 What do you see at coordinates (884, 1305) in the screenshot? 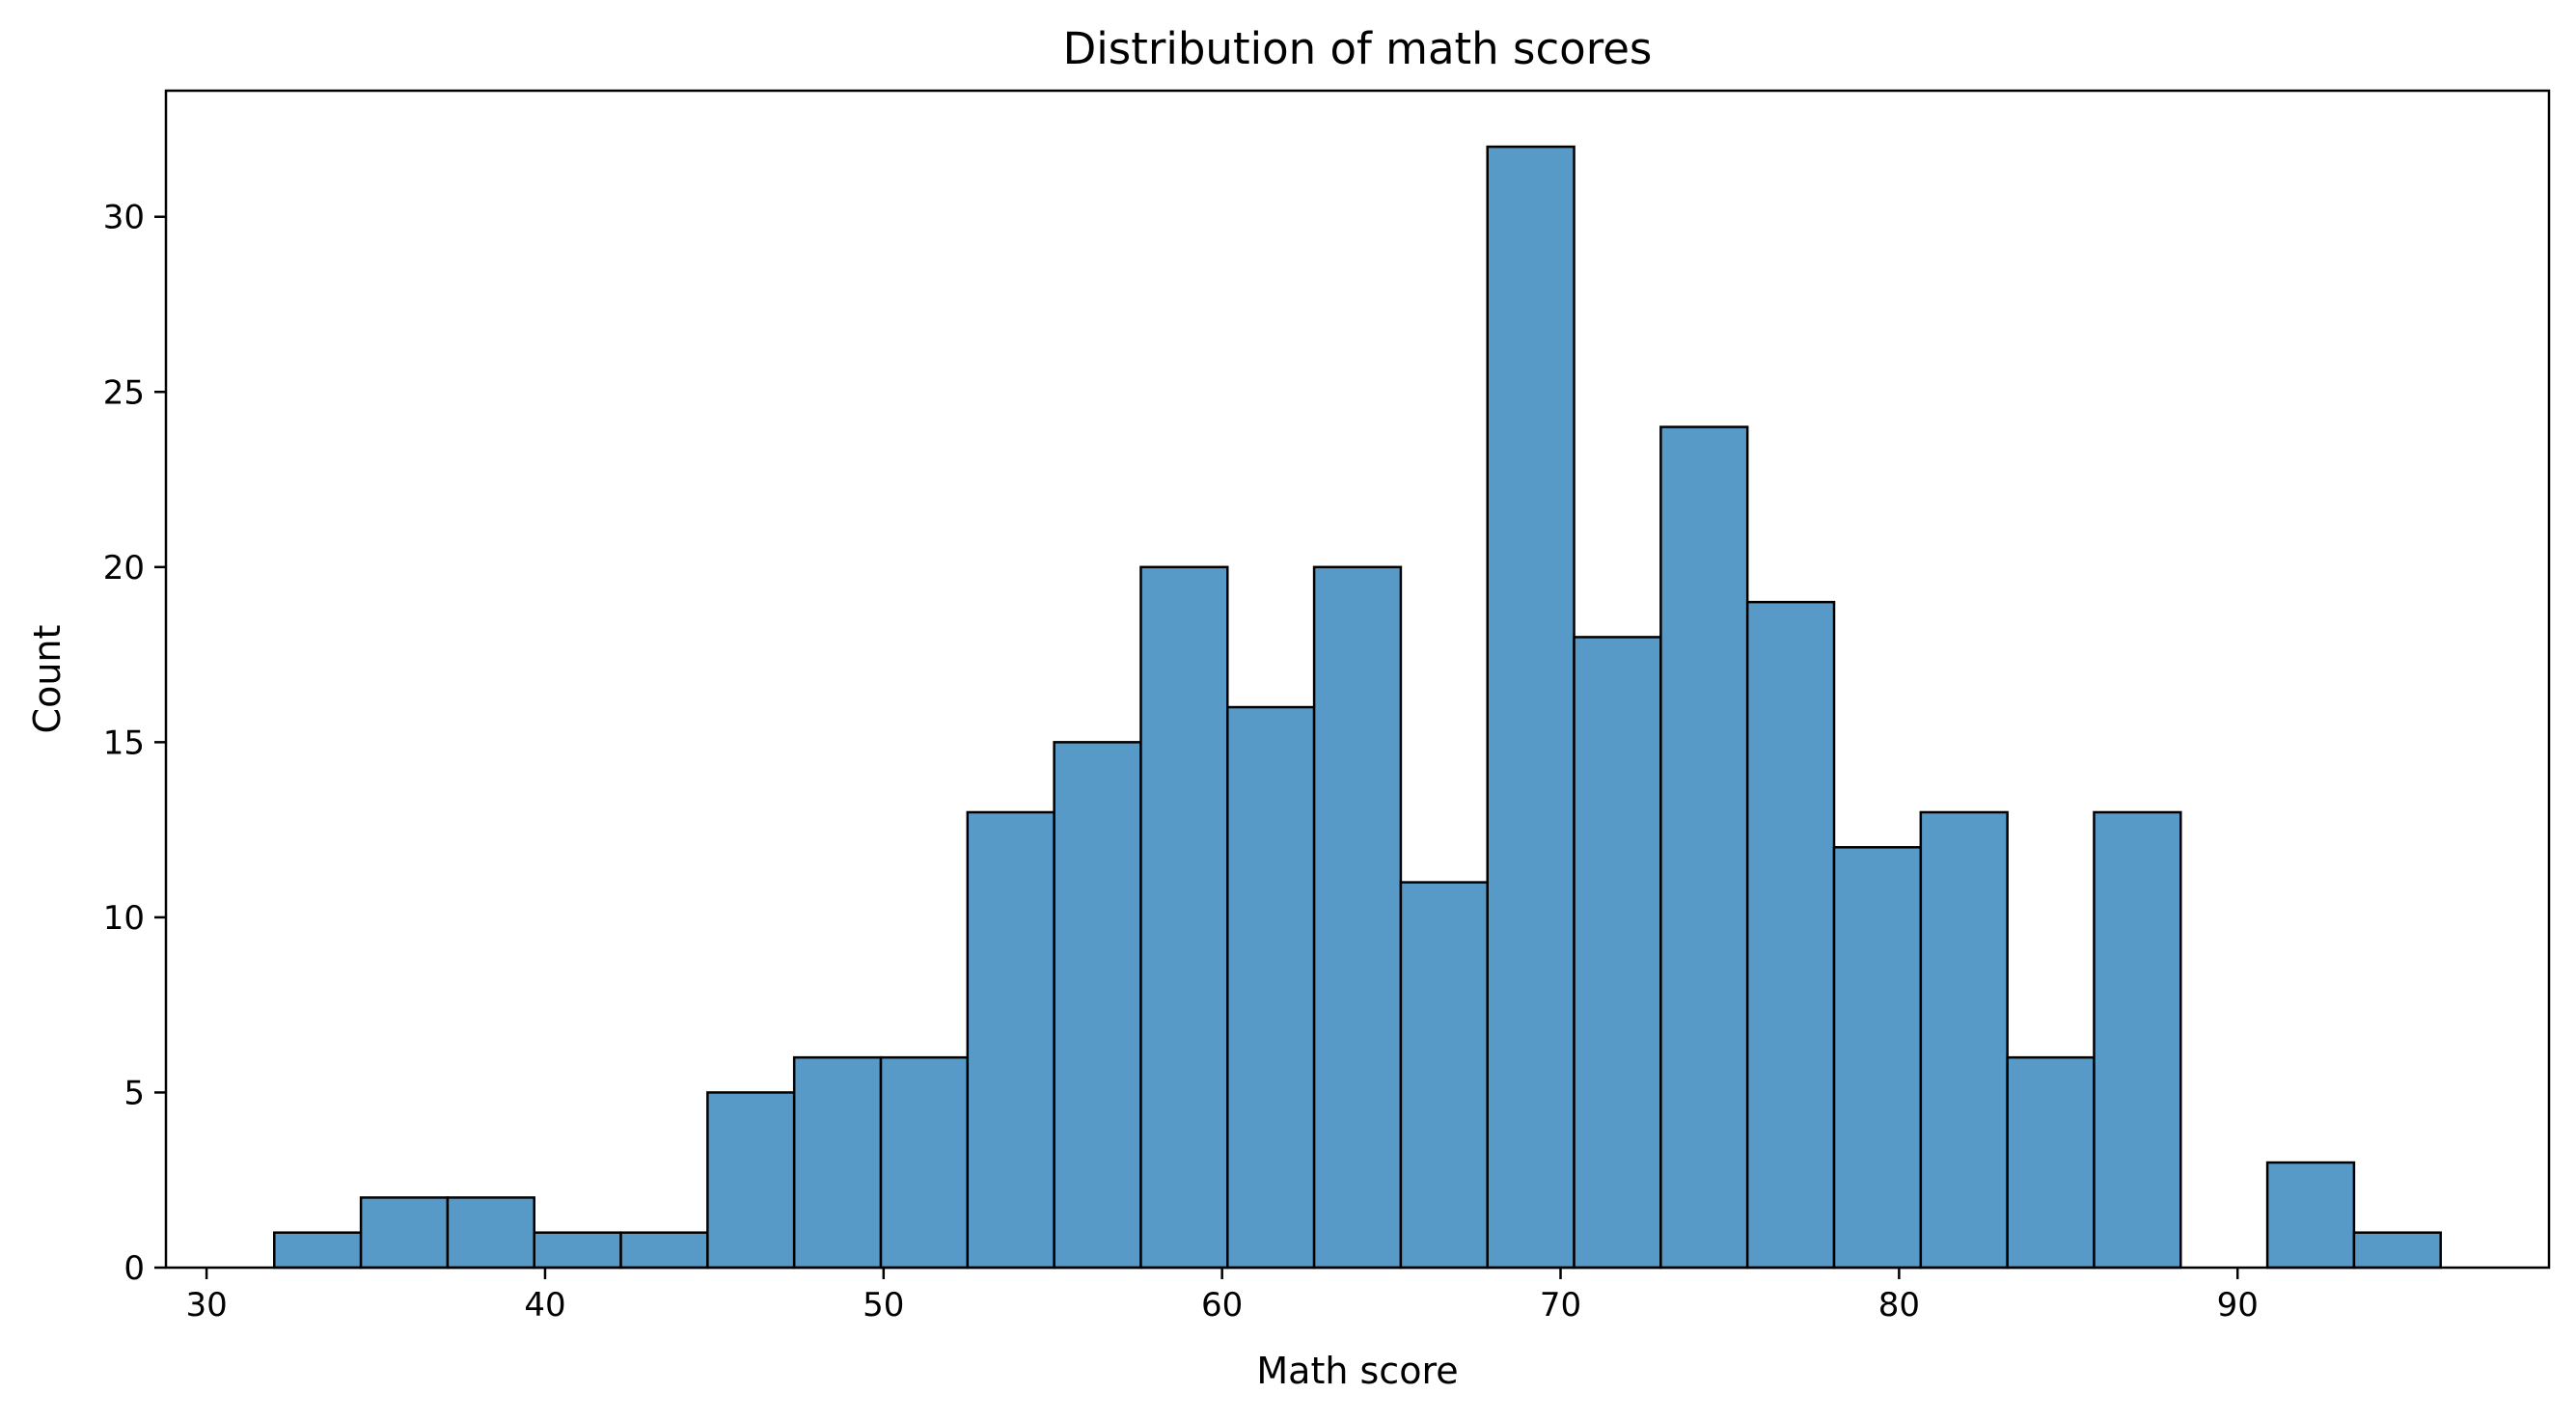
I see `x-tick-label: 50` at bounding box center [884, 1305].